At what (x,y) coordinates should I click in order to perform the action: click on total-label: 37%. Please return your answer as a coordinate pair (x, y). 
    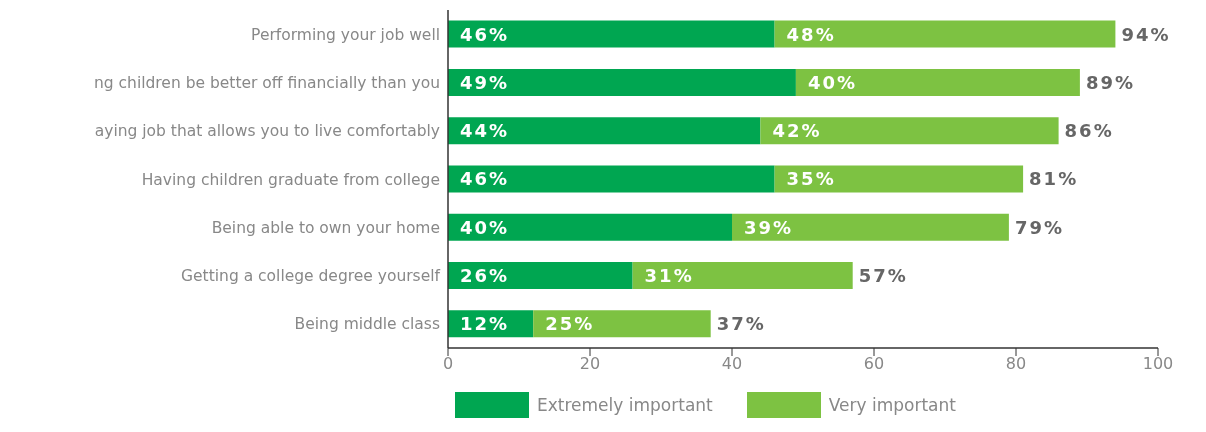
    Looking at the image, I should click on (741, 324).